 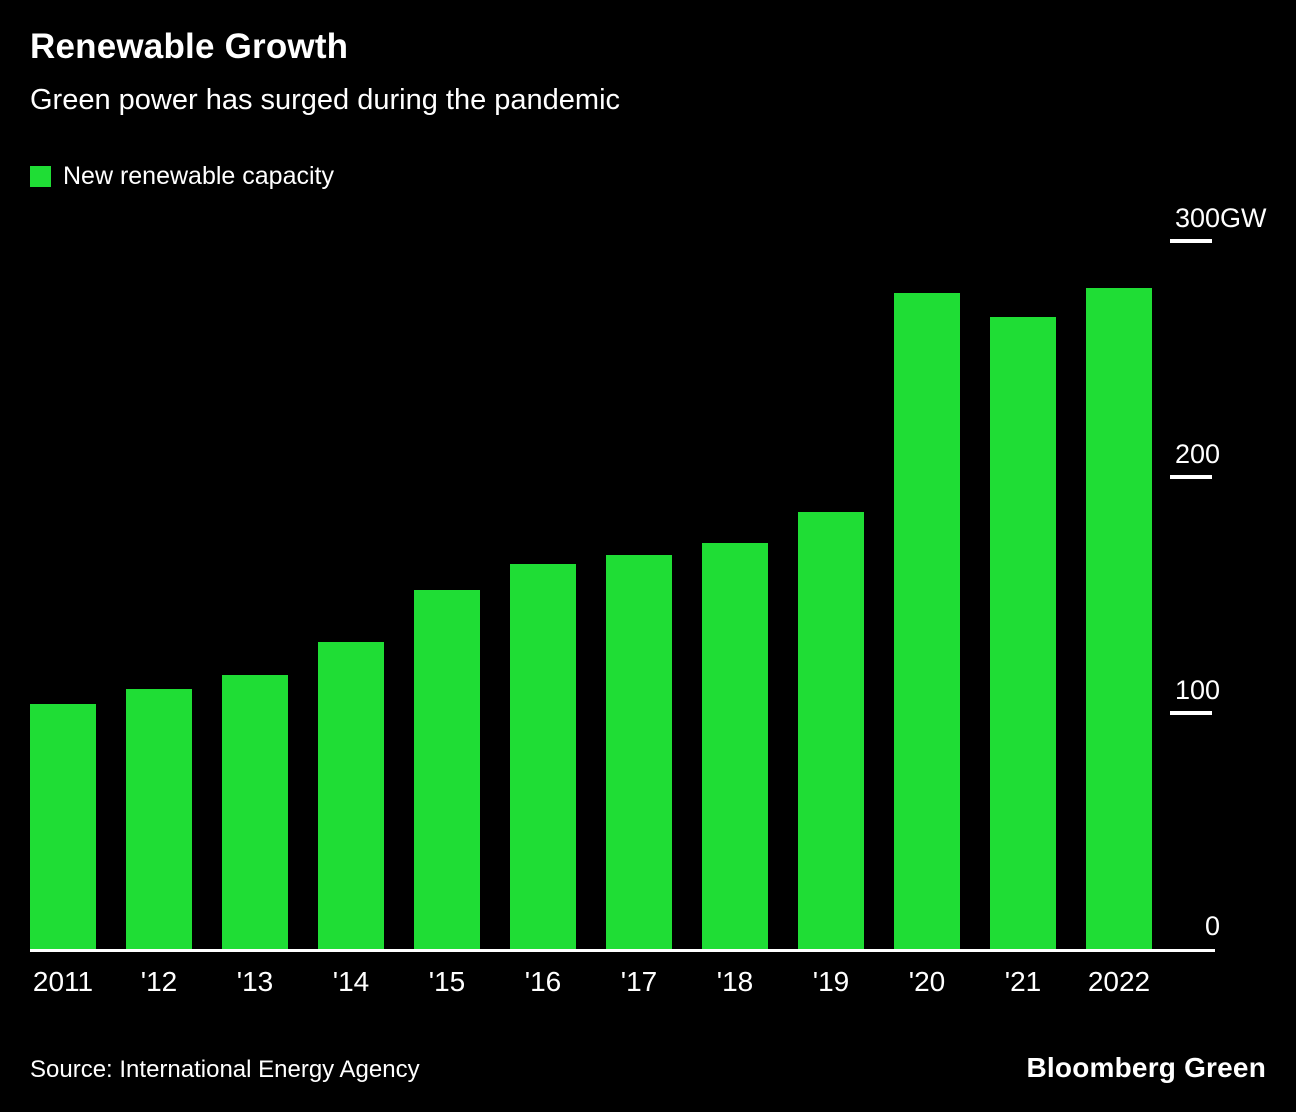 I want to click on x-tick-label-2011: 2011, so click(x=63, y=982).